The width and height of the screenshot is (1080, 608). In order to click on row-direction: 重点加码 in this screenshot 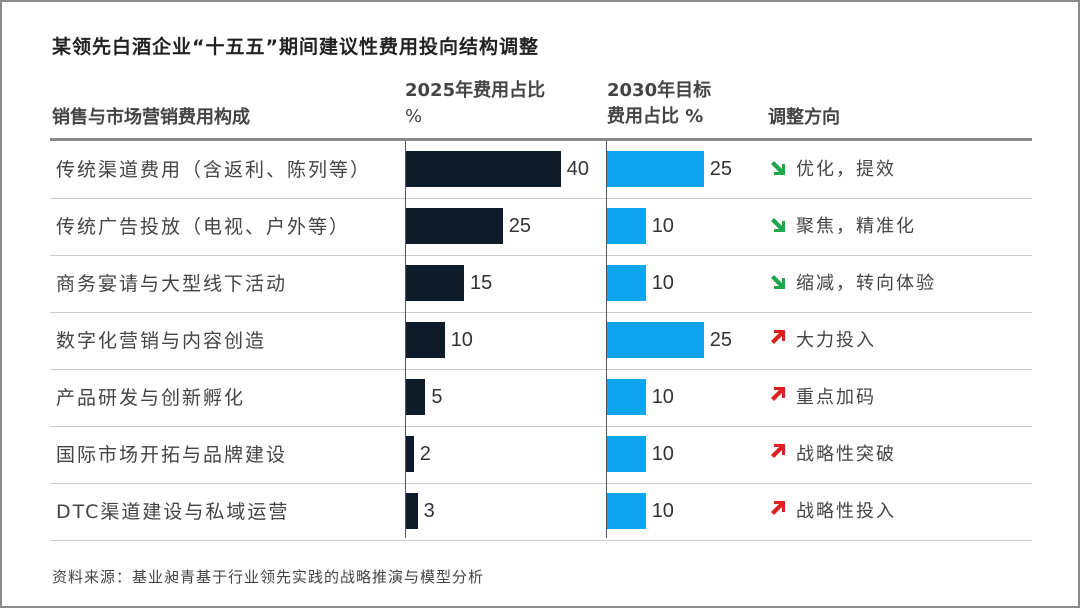, I will do `click(836, 397)`.